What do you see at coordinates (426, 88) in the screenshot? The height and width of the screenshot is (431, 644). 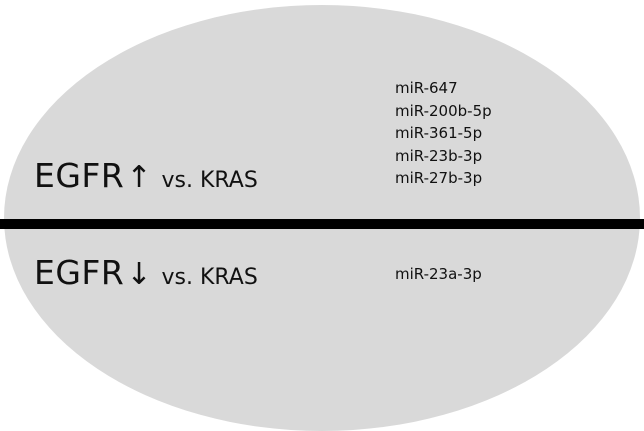 I see `mirna-item: miR-647` at bounding box center [426, 88].